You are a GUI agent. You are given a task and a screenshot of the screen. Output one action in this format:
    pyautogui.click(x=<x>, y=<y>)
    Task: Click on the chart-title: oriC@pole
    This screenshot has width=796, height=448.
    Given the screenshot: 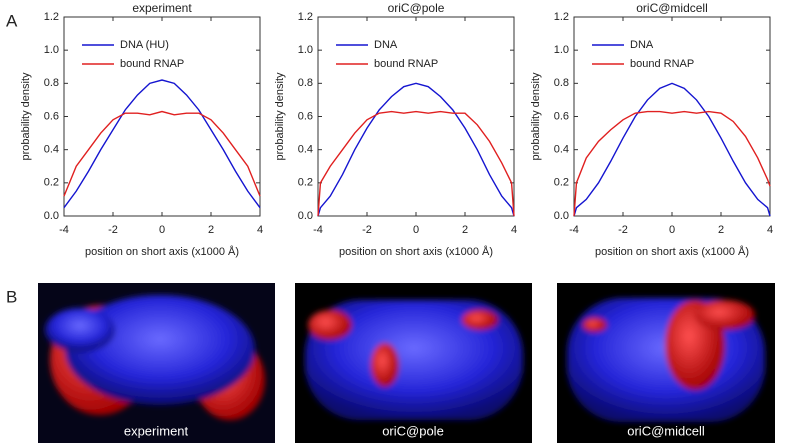 What is the action you would take?
    pyautogui.click(x=416, y=8)
    